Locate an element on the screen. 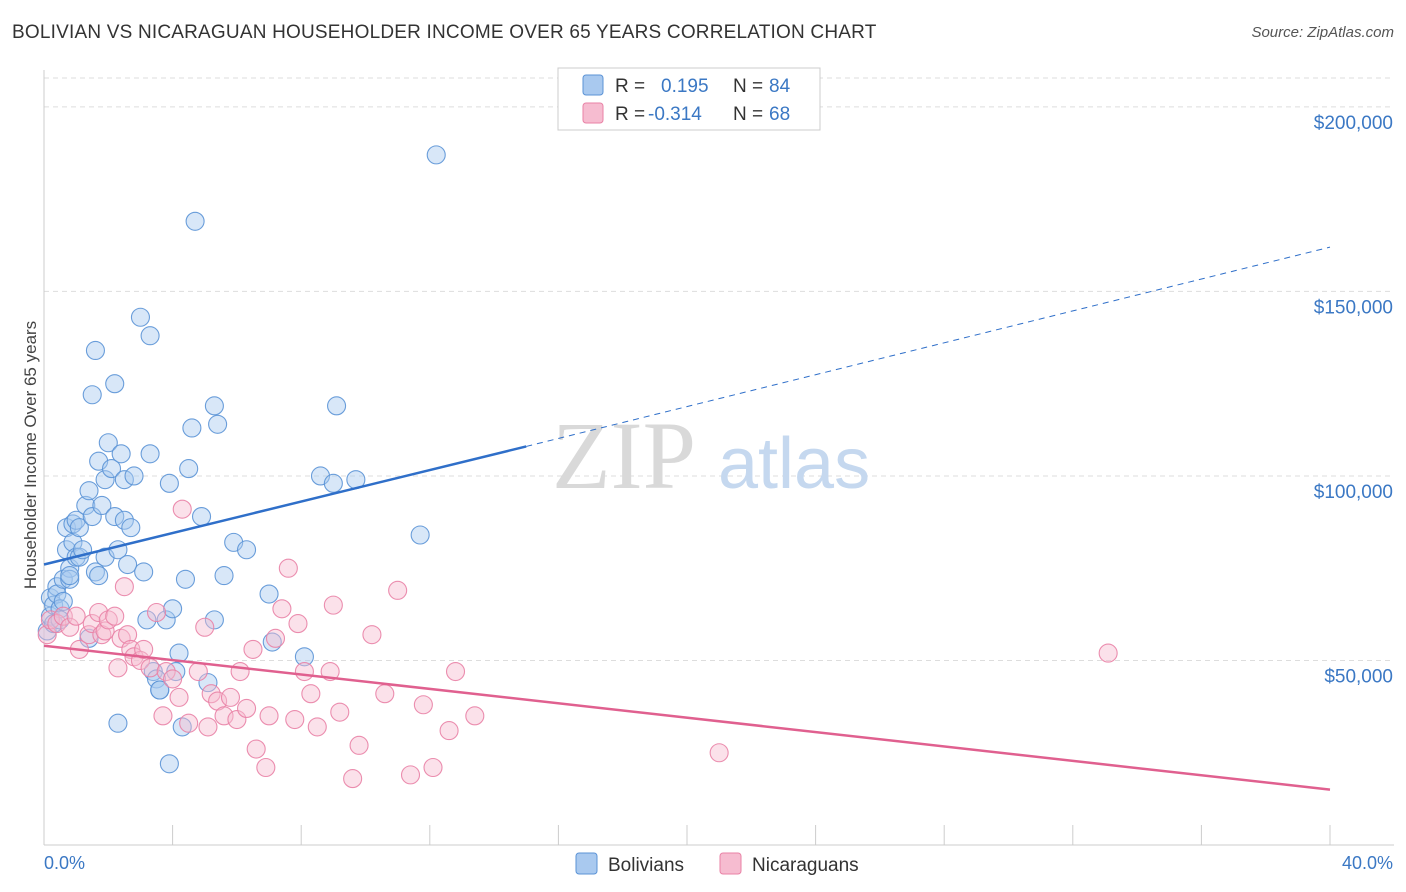 The height and width of the screenshot is (892, 1406). legend-r-value-1: 0.195 is located at coordinates (685, 86).